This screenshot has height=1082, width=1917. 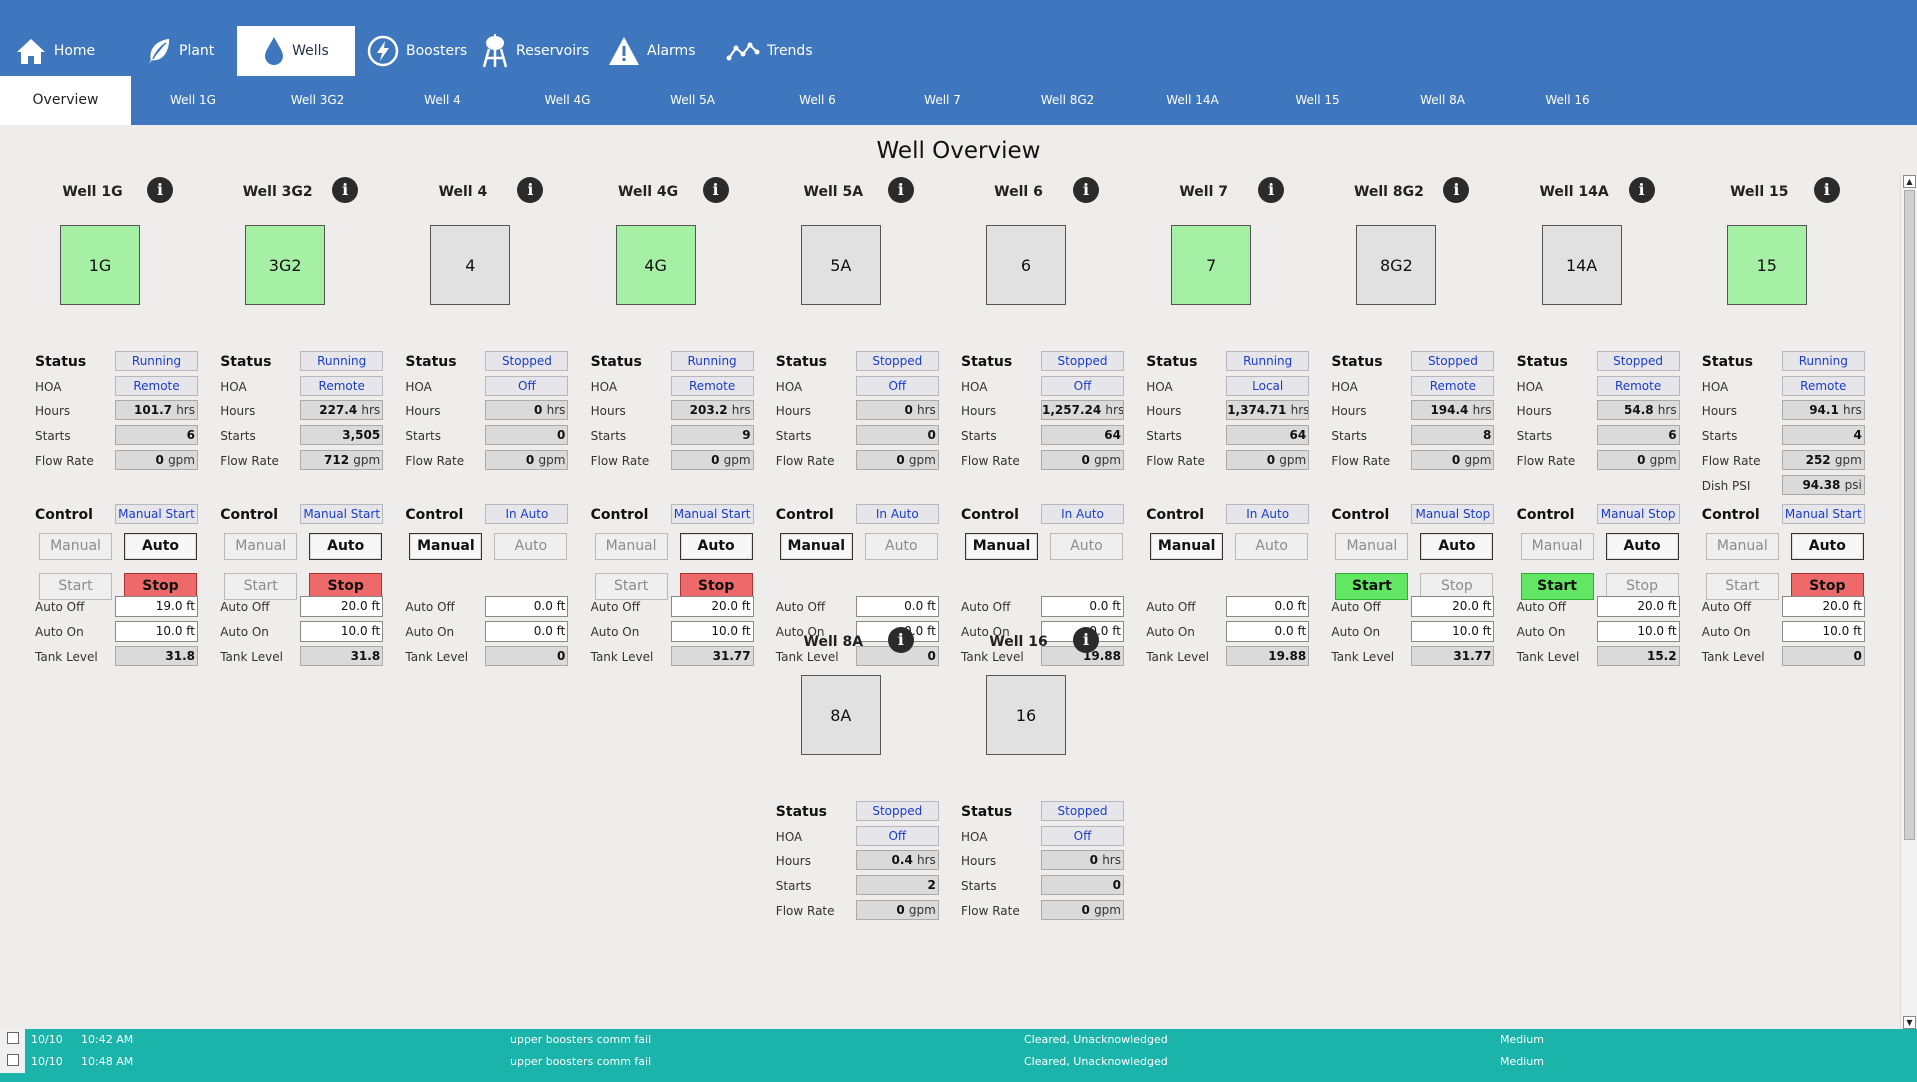 What do you see at coordinates (1909, 181) in the screenshot?
I see `scroll-up-arrow-icon: ▲` at bounding box center [1909, 181].